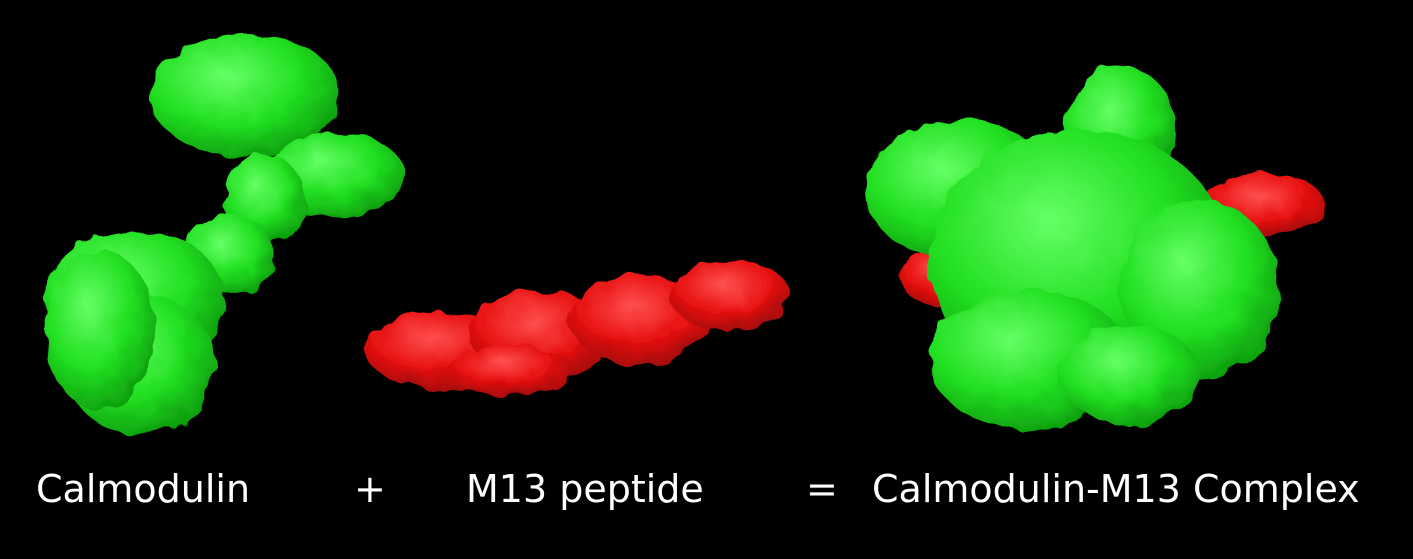 The height and width of the screenshot is (559, 1413). What do you see at coordinates (370, 489) in the screenshot?
I see `plus-sign: +` at bounding box center [370, 489].